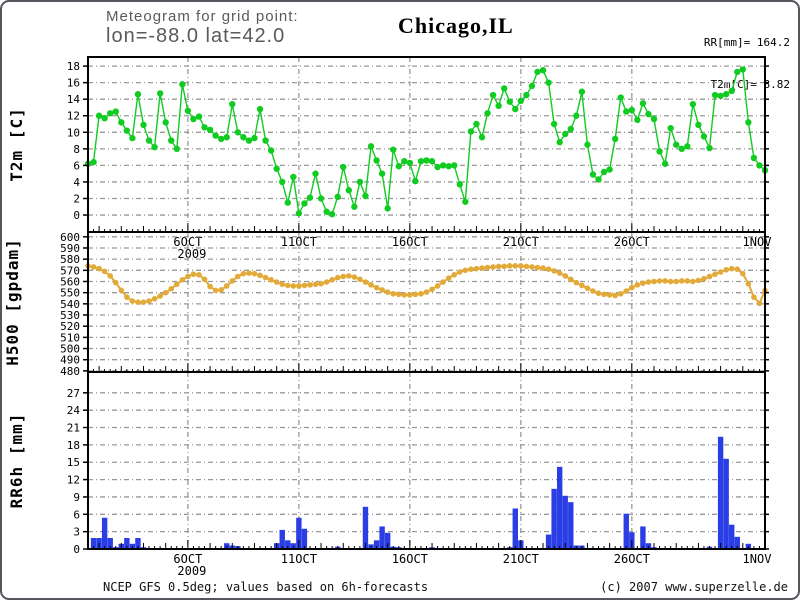 This screenshot has height=600, width=800. Describe the element at coordinates (70, 304) in the screenshot. I see `y-tick-label: 540` at that location.